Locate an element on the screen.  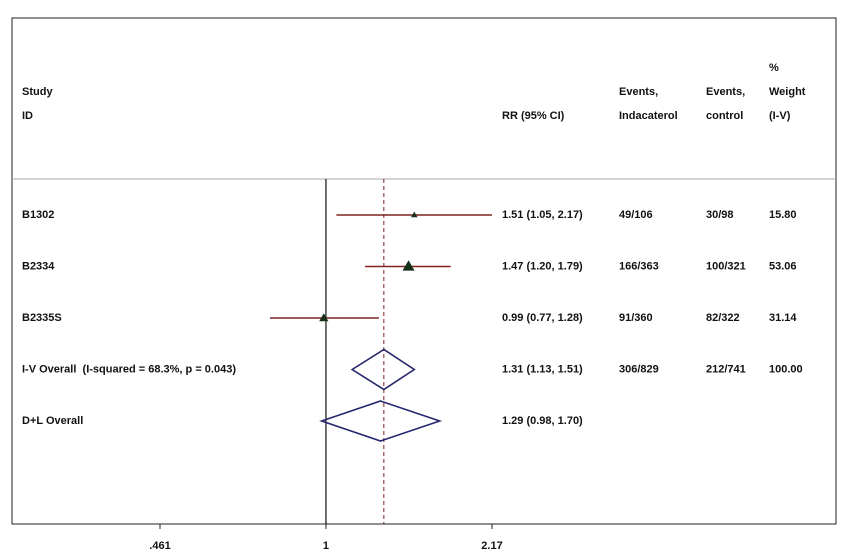
study-label: D+L Overall is located at coordinates (52, 421).